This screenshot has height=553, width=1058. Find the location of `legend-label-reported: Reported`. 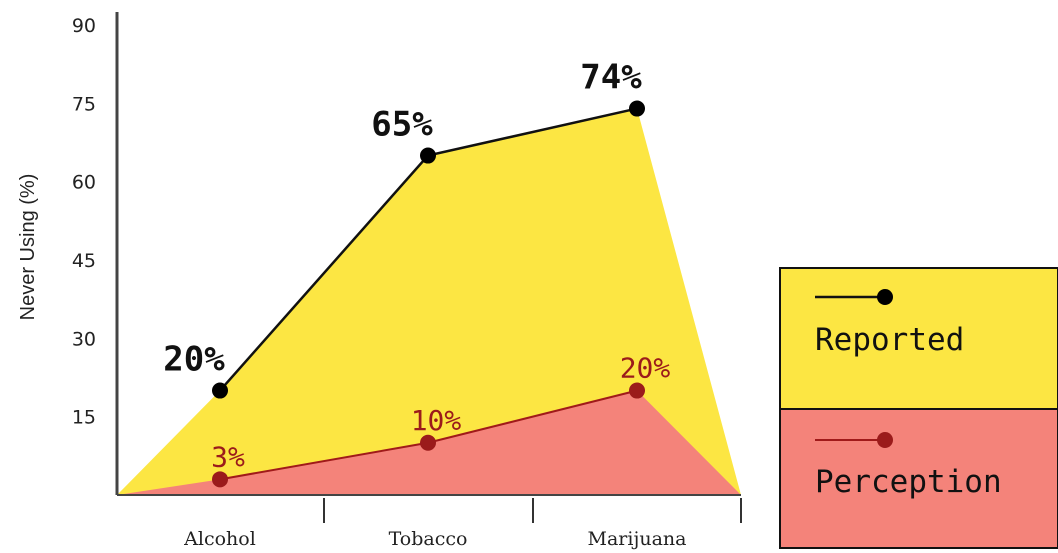

legend-label-reported: Reported is located at coordinates (889, 340).